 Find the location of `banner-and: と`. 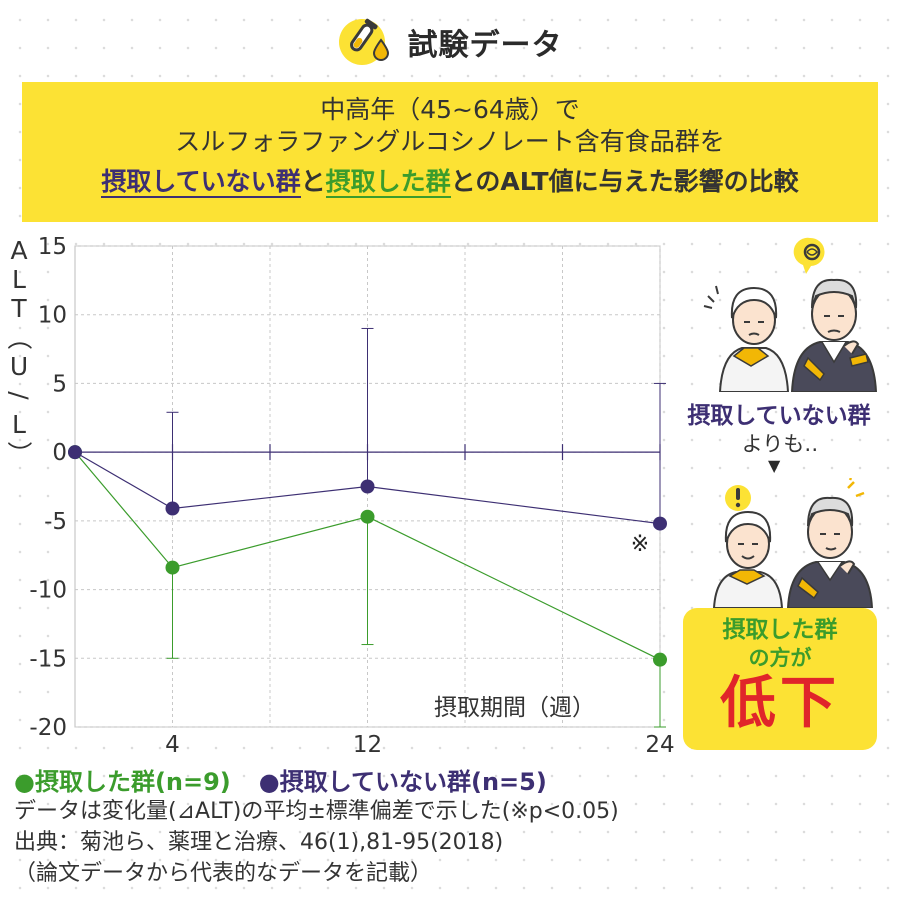

banner-and: と is located at coordinates (313, 181).